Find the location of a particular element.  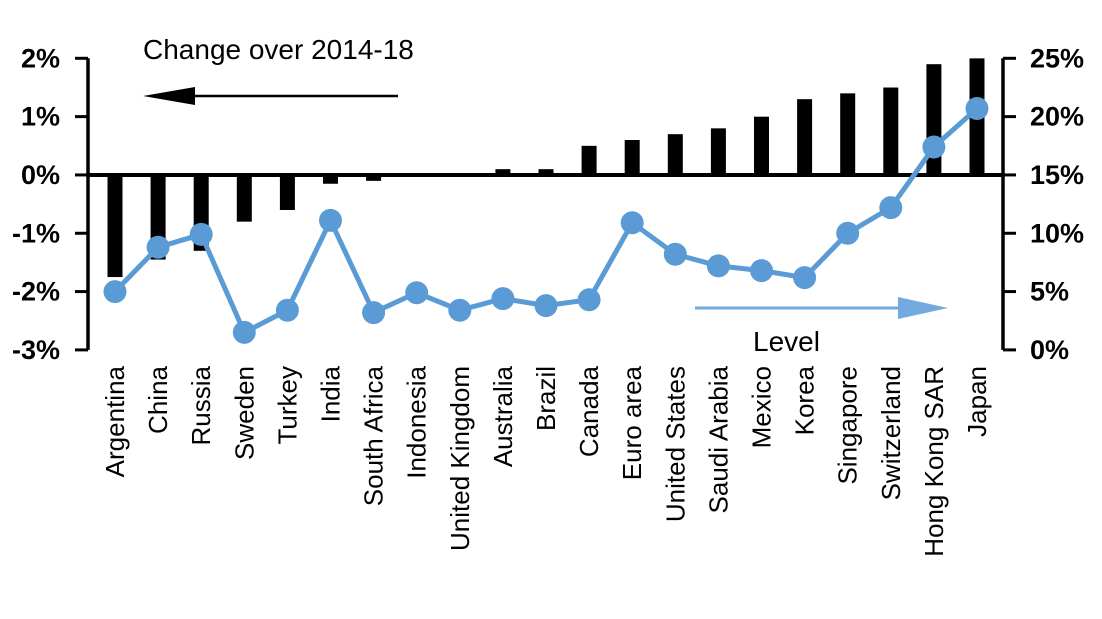

left-axis-tick-label: -2% is located at coordinates (36, 292).